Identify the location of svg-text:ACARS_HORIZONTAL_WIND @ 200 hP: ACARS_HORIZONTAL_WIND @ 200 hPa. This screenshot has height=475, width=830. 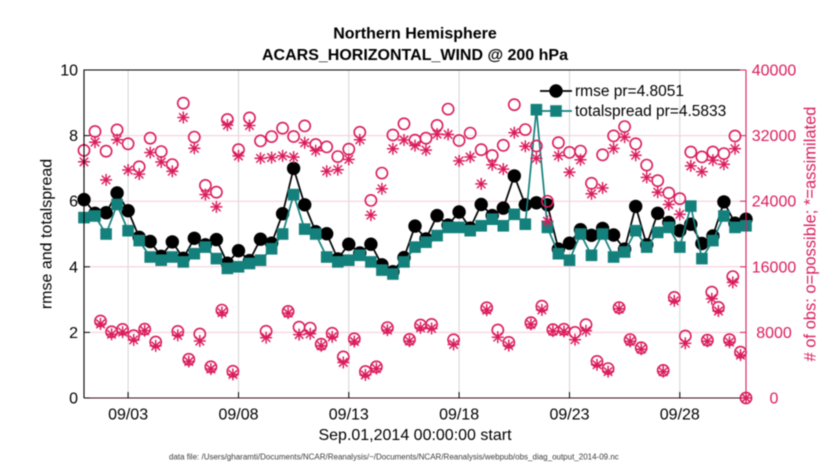
(415, 55).